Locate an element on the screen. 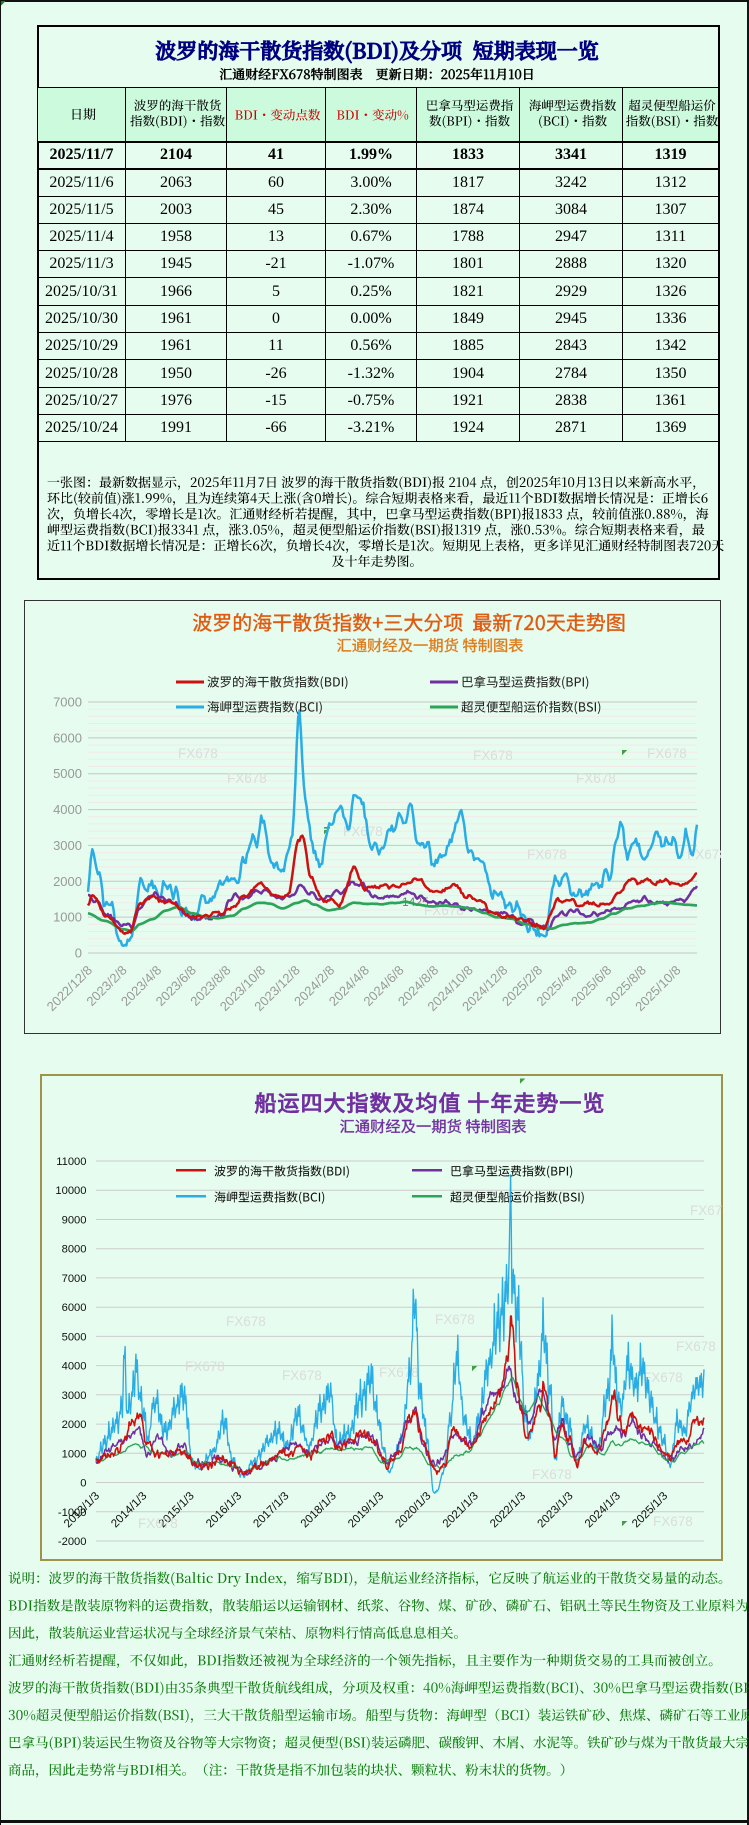 This screenshot has width=749, height=1825. svg-text: 2022/1/3 is located at coordinates (508, 1510).